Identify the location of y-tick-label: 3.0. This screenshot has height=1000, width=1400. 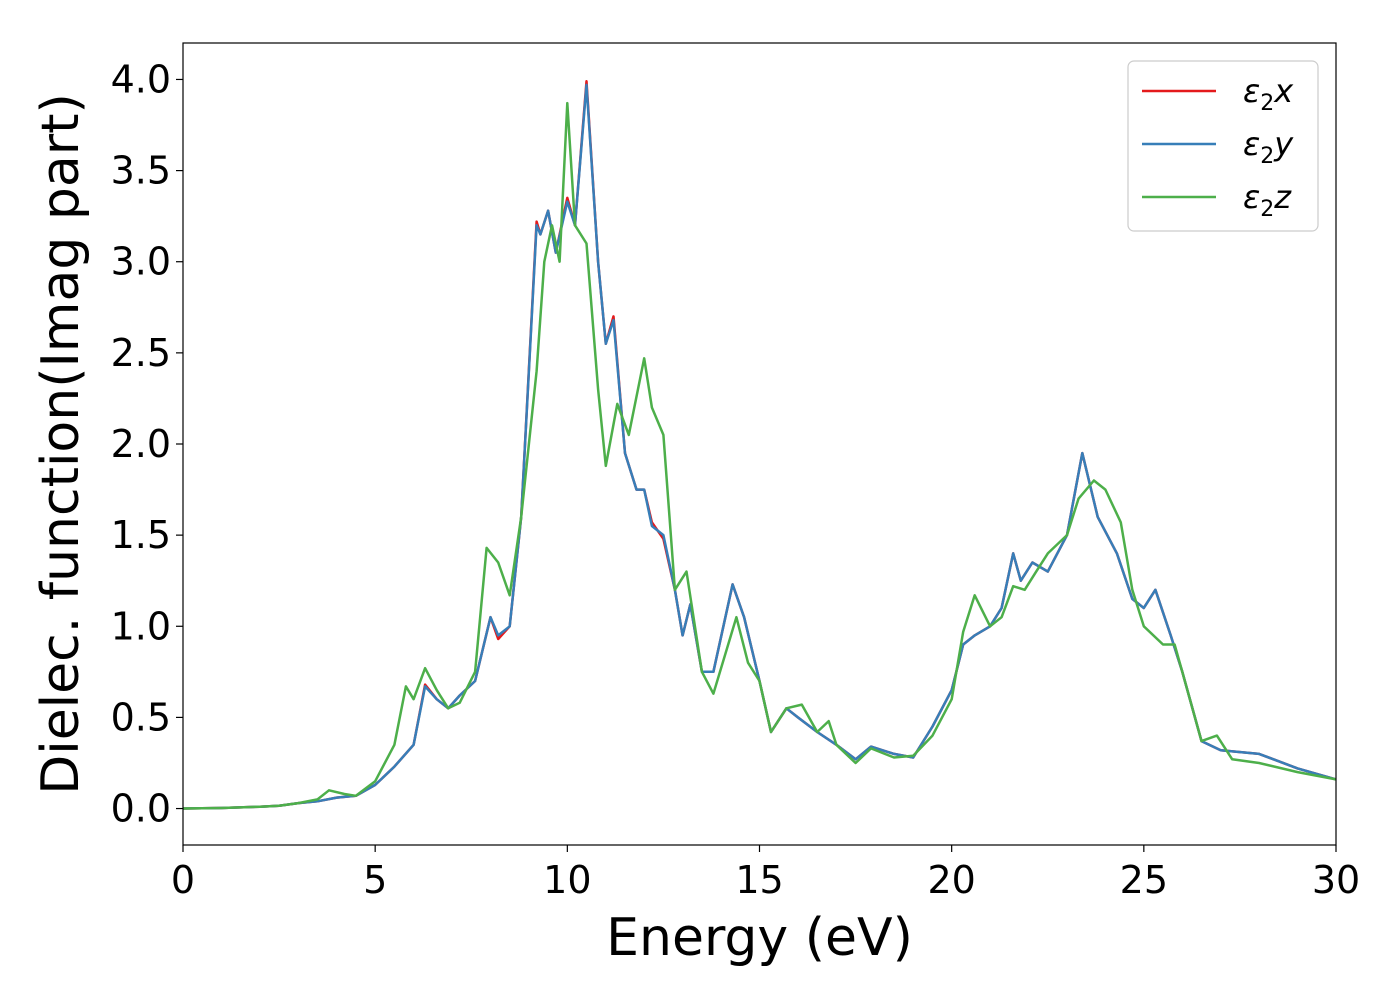
(141, 262).